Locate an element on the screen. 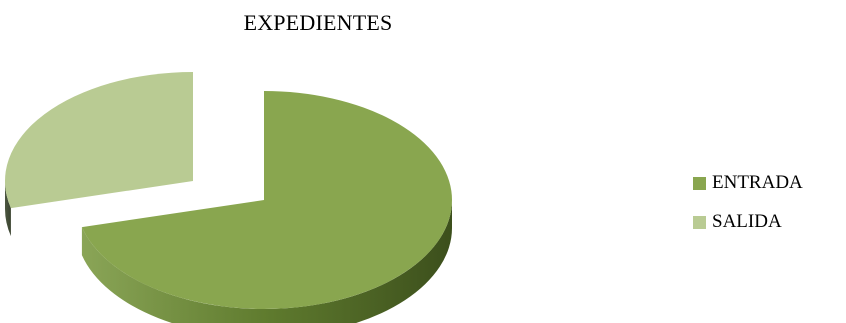  legend-label-salida: SALIDA is located at coordinates (747, 221).